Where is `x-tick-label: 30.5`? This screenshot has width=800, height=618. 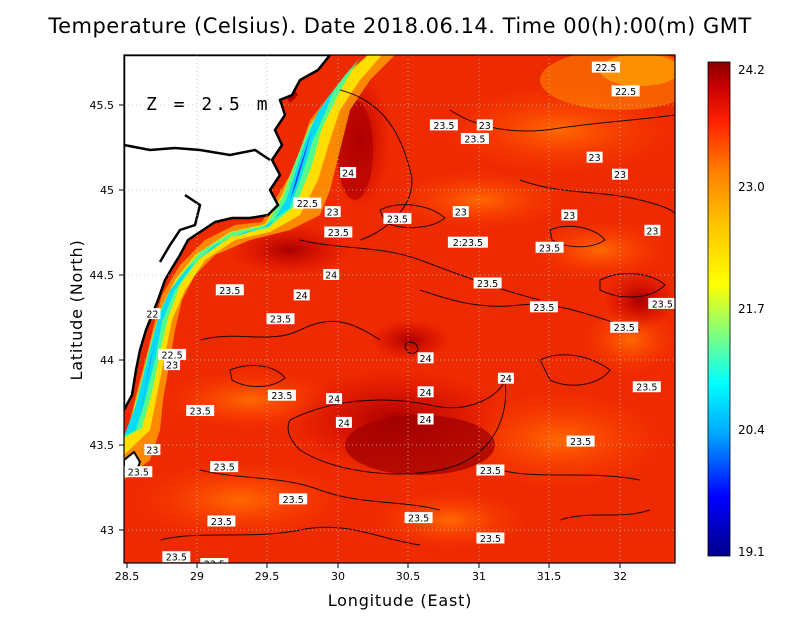 x-tick-label: 30.5 is located at coordinates (408, 576).